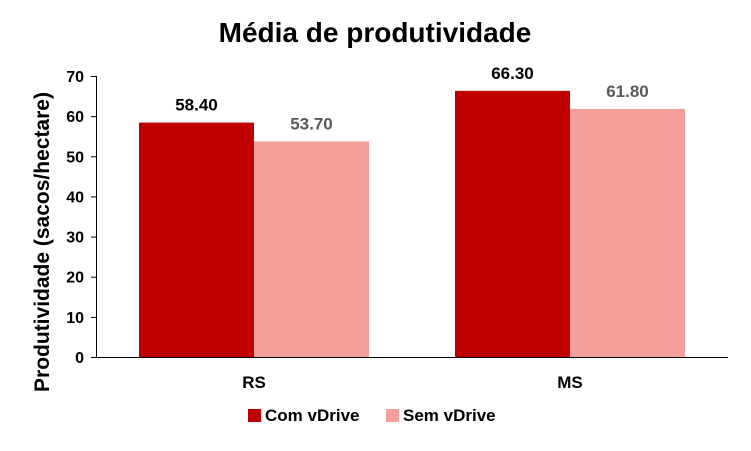 This screenshot has height=451, width=751. Describe the element at coordinates (75, 157) in the screenshot. I see `y-tick-label: 50` at that location.